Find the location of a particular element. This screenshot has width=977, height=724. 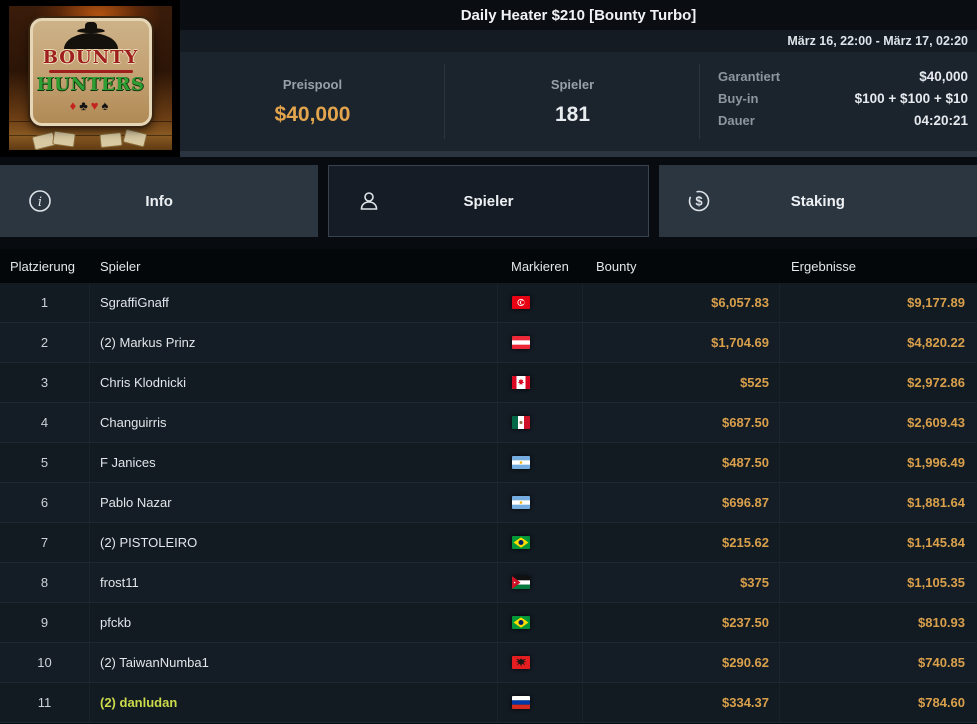

player-name: Chris Klodnicki is located at coordinates (294, 382).